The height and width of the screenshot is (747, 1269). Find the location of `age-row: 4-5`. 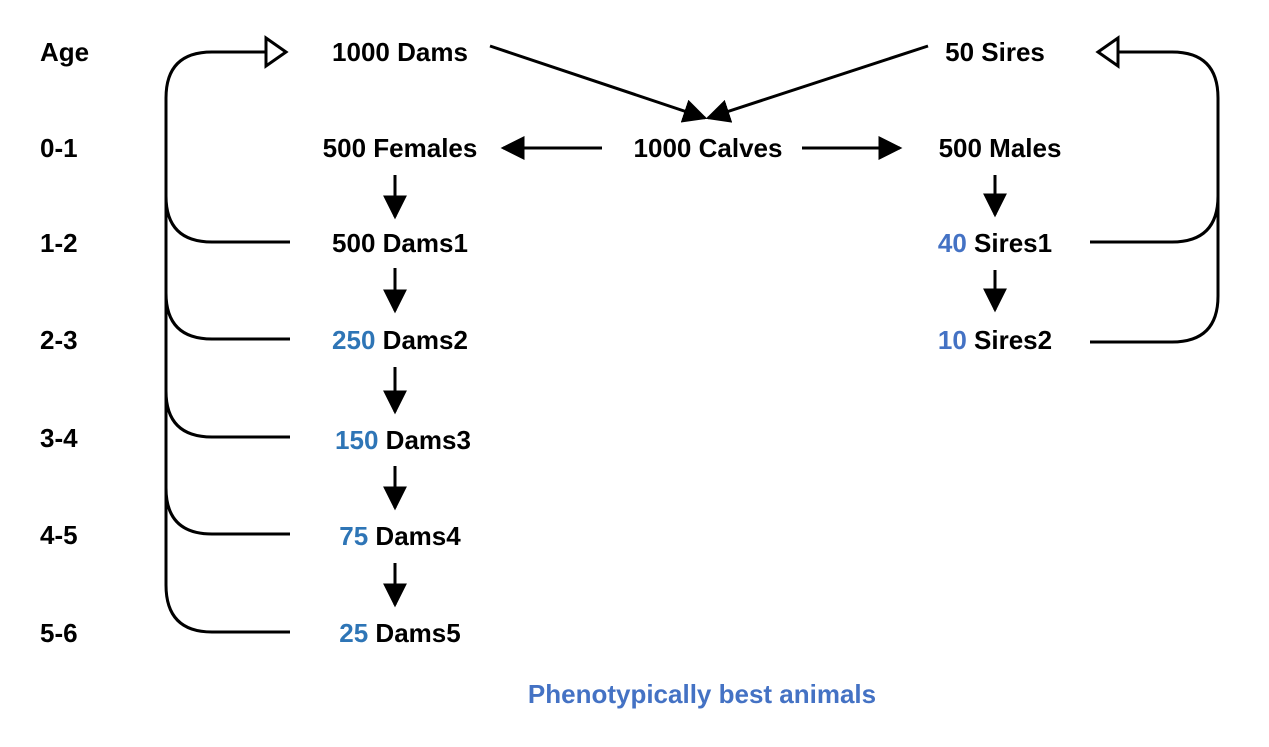

age-row: 4-5 is located at coordinates (59, 535).